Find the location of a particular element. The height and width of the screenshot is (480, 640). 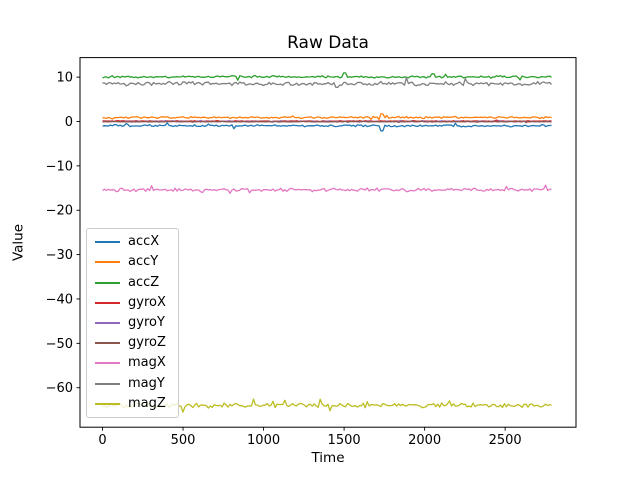

y-tick-label: 10 is located at coordinates (64, 78).